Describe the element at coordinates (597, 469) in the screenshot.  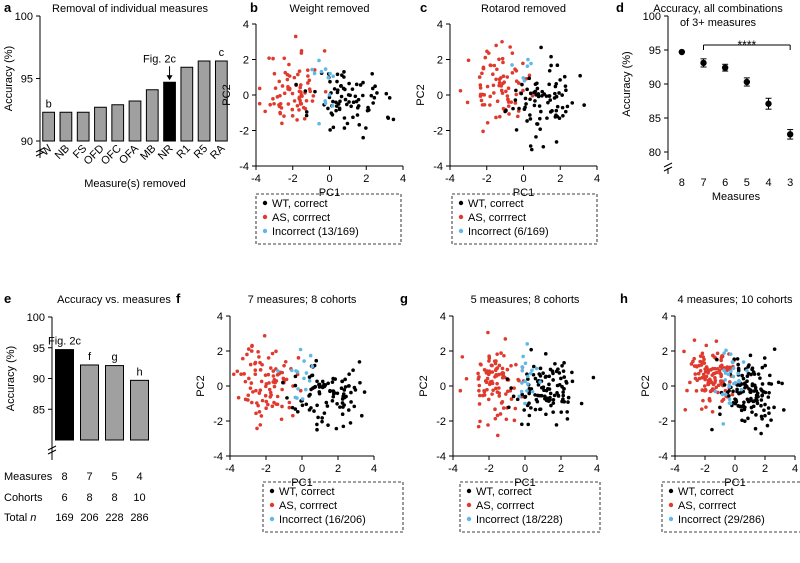
I see `x-tick-label: 4` at that location.